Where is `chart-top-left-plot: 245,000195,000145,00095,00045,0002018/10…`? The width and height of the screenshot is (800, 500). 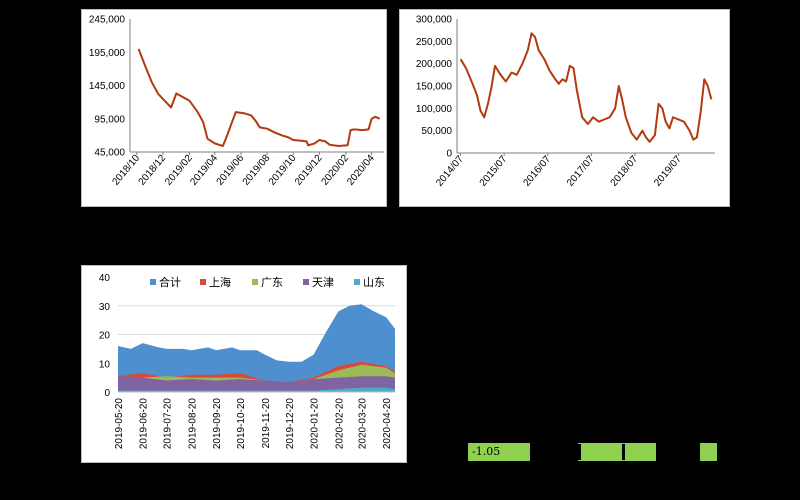
chart-top-left-plot: 245,000195,000145,00095,00045,0002018/10… is located at coordinates (236, 101).